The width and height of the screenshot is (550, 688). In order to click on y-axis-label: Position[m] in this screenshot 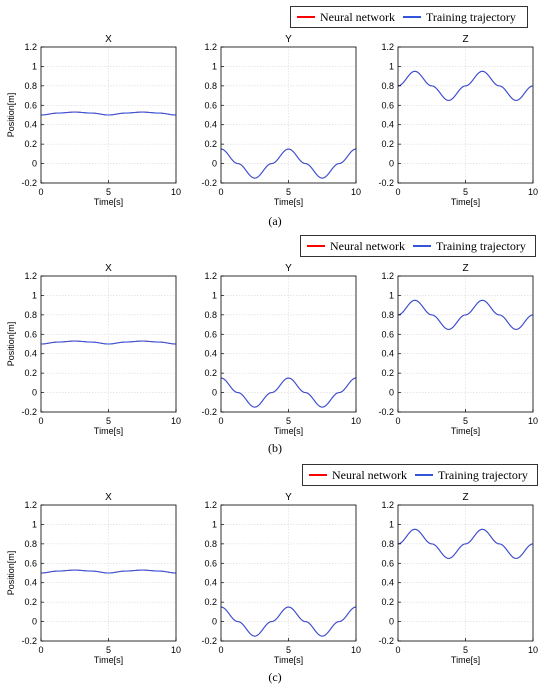, I will do `click(11, 115)`.